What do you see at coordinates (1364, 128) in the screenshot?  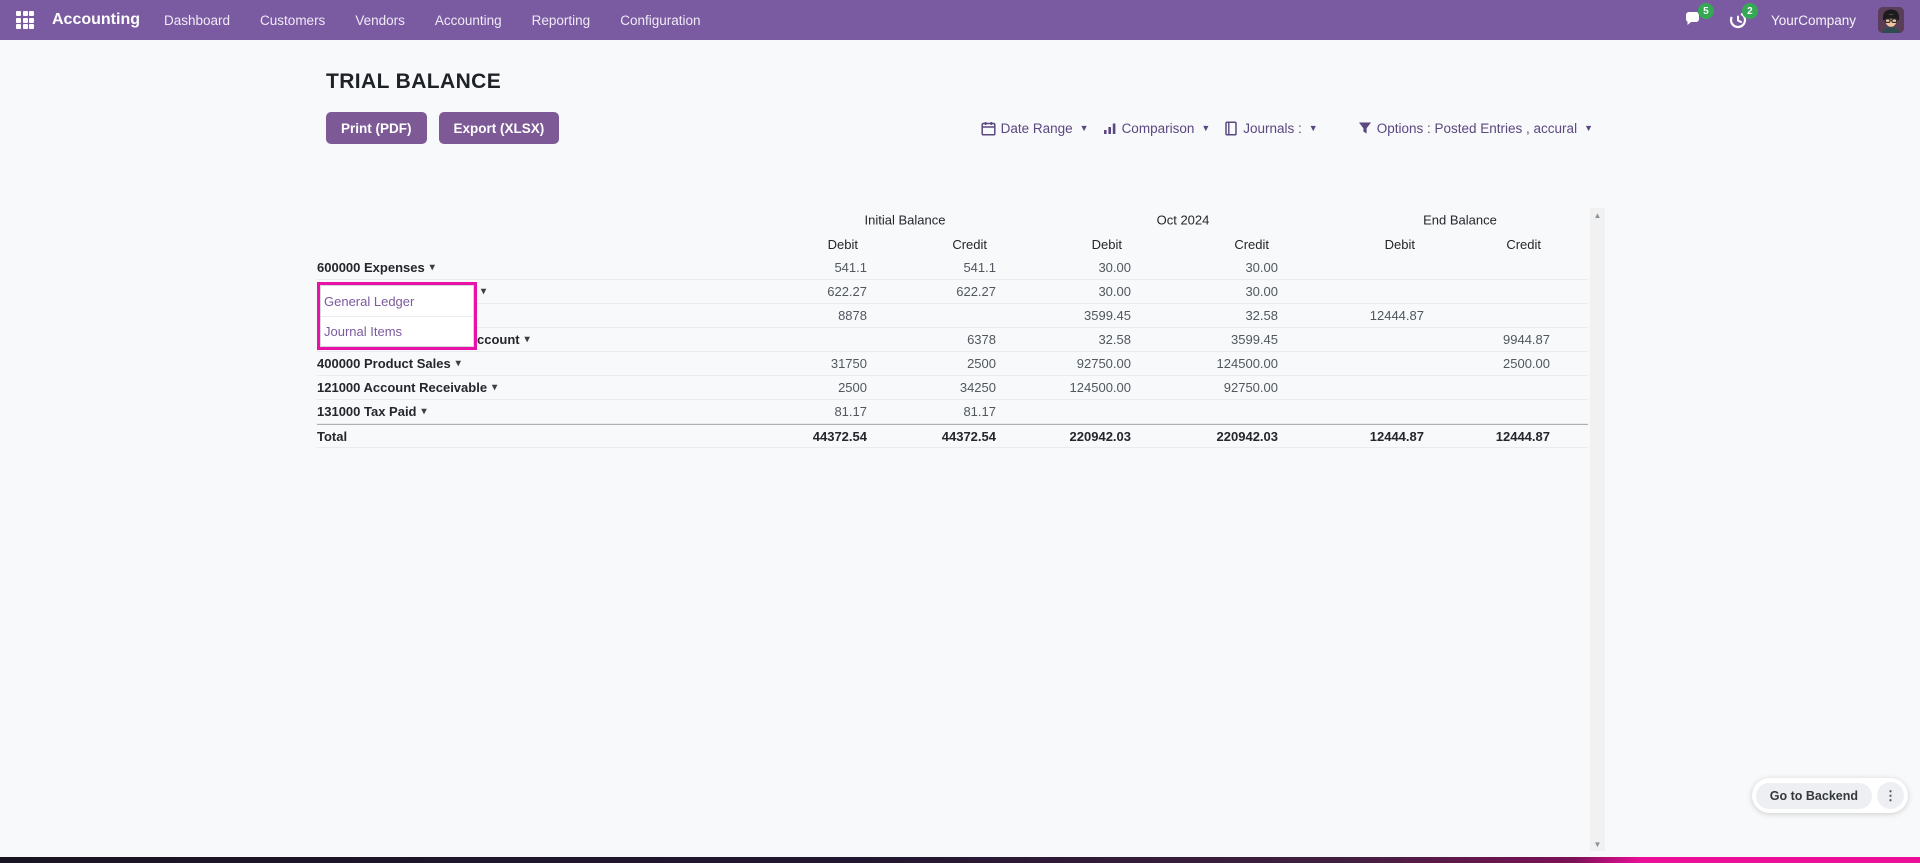 I see `filter-icon` at bounding box center [1364, 128].